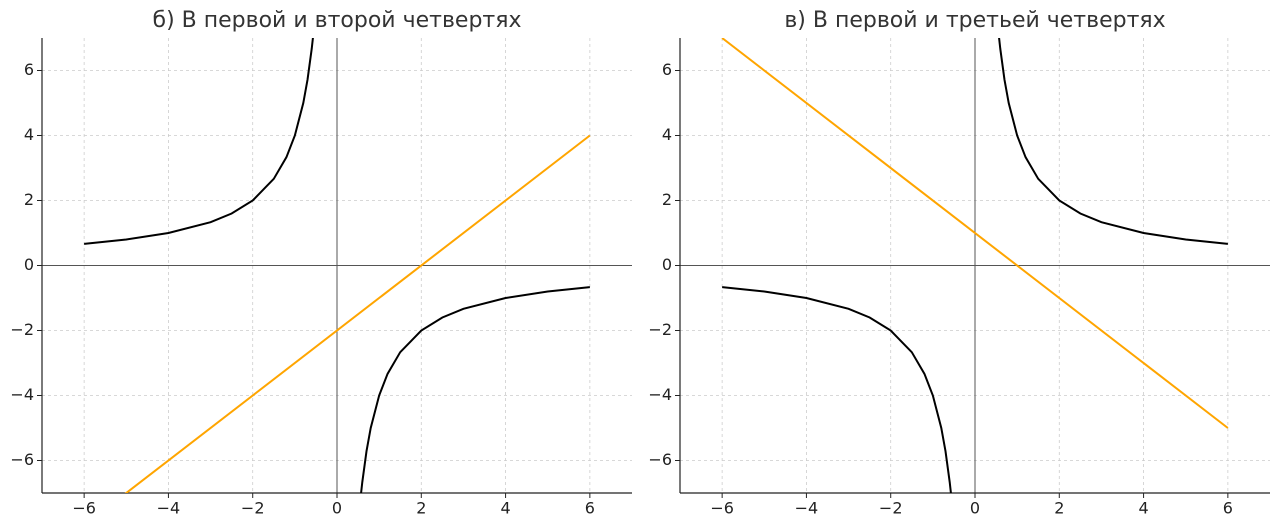 The image size is (1280, 527). What do you see at coordinates (337, 20) in the screenshot?
I see `chart-title: б) В первой и второй четвертях` at bounding box center [337, 20].